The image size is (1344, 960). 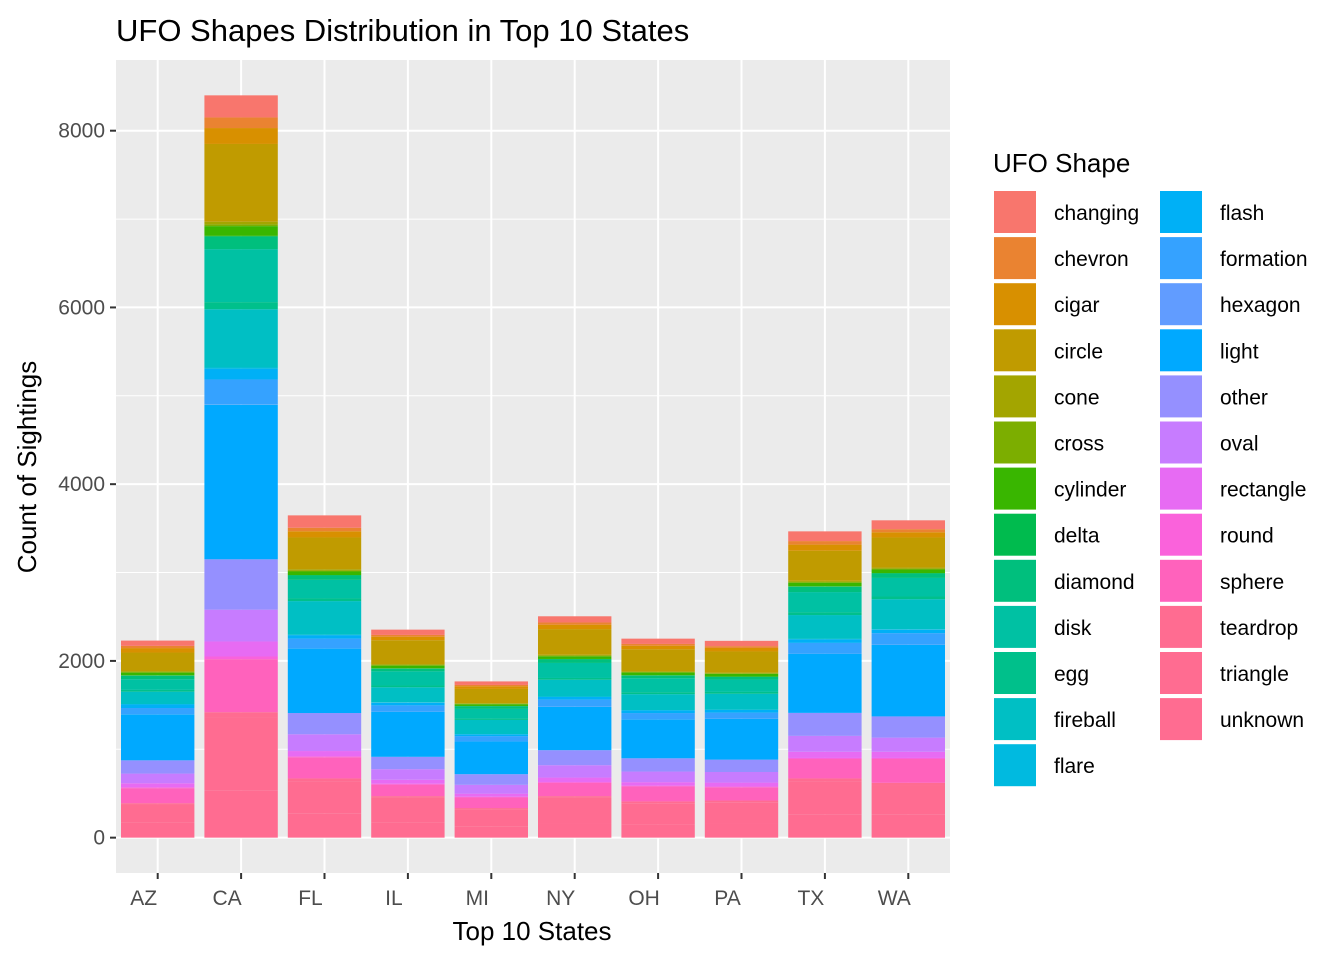 I want to click on legend-label-disk: disk, so click(x=1073, y=628).